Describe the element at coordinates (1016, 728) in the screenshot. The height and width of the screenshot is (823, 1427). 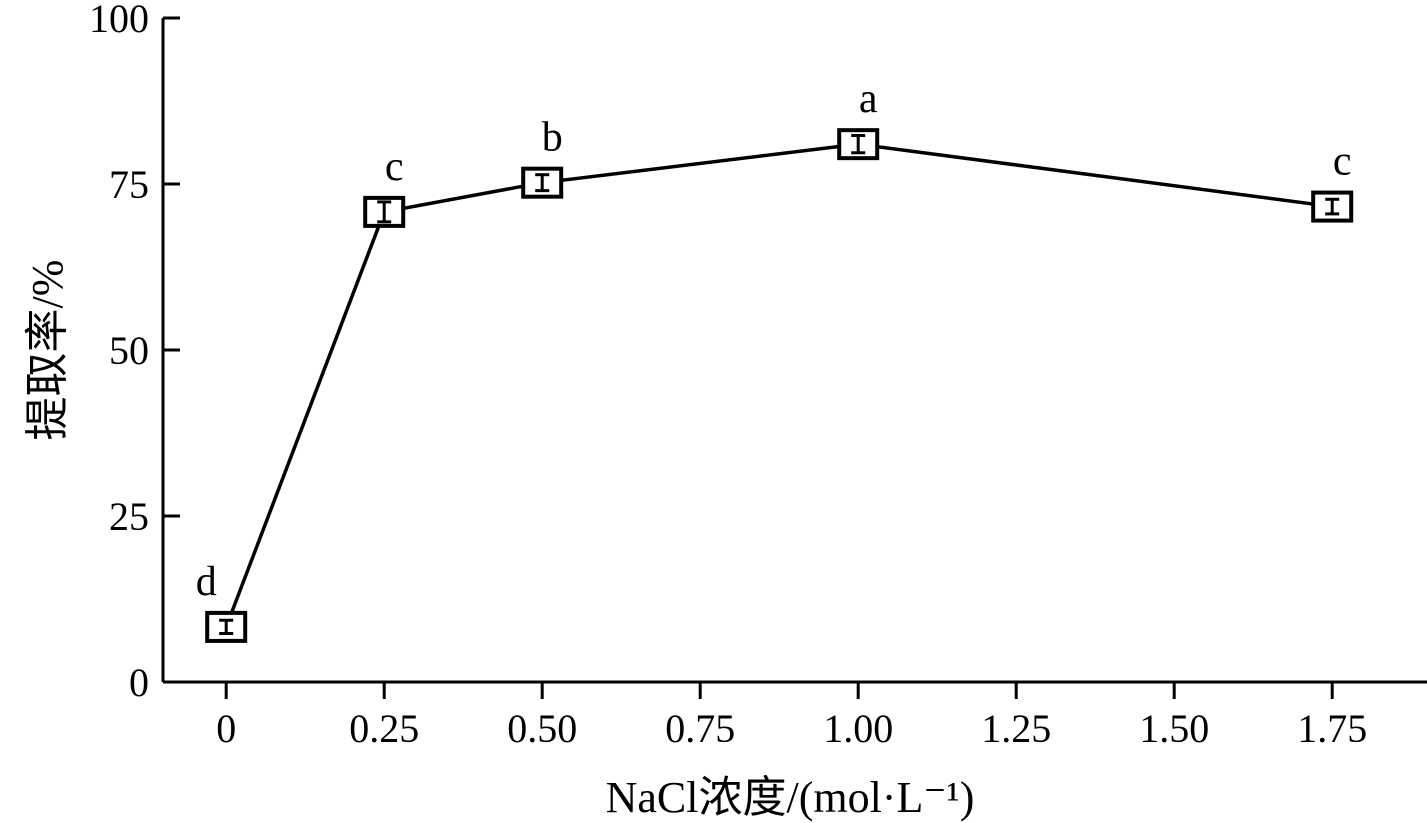
I see `x-tick-label: 1.25` at that location.